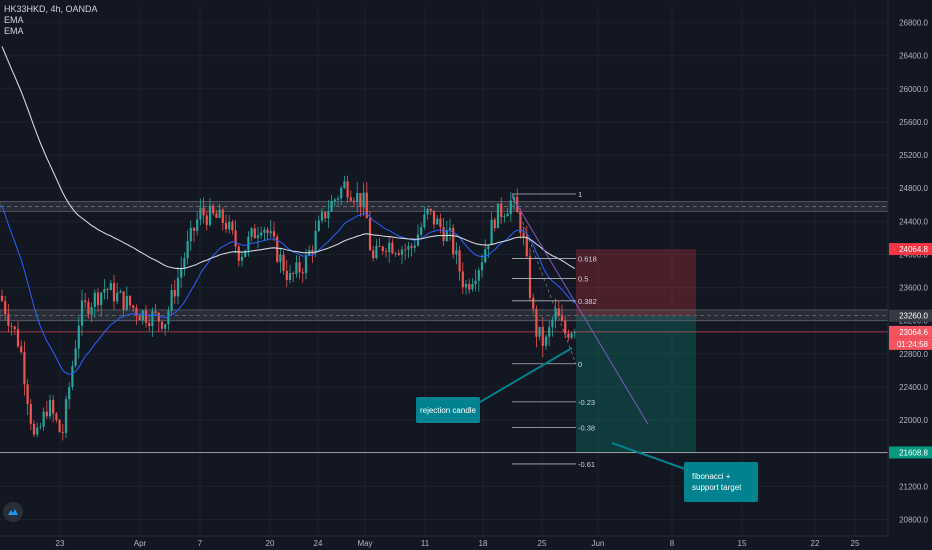 This screenshot has height=550, width=932. Describe the element at coordinates (711, 476) in the screenshot. I see `callout-label: fibonacci +` at that location.